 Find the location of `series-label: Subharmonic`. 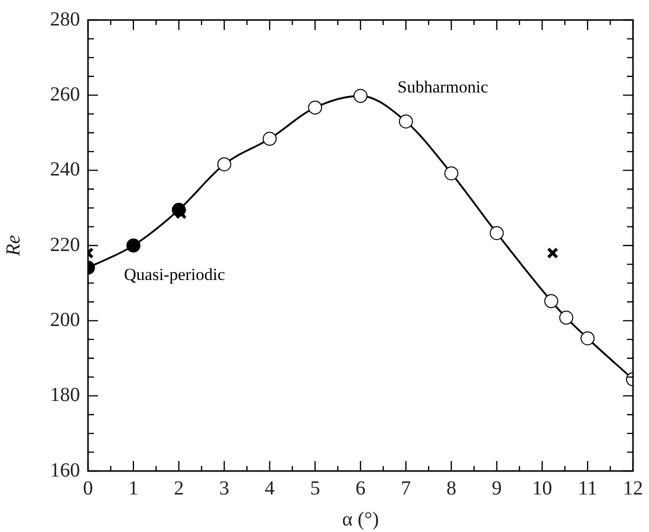

series-label: Subharmonic is located at coordinates (443, 86).